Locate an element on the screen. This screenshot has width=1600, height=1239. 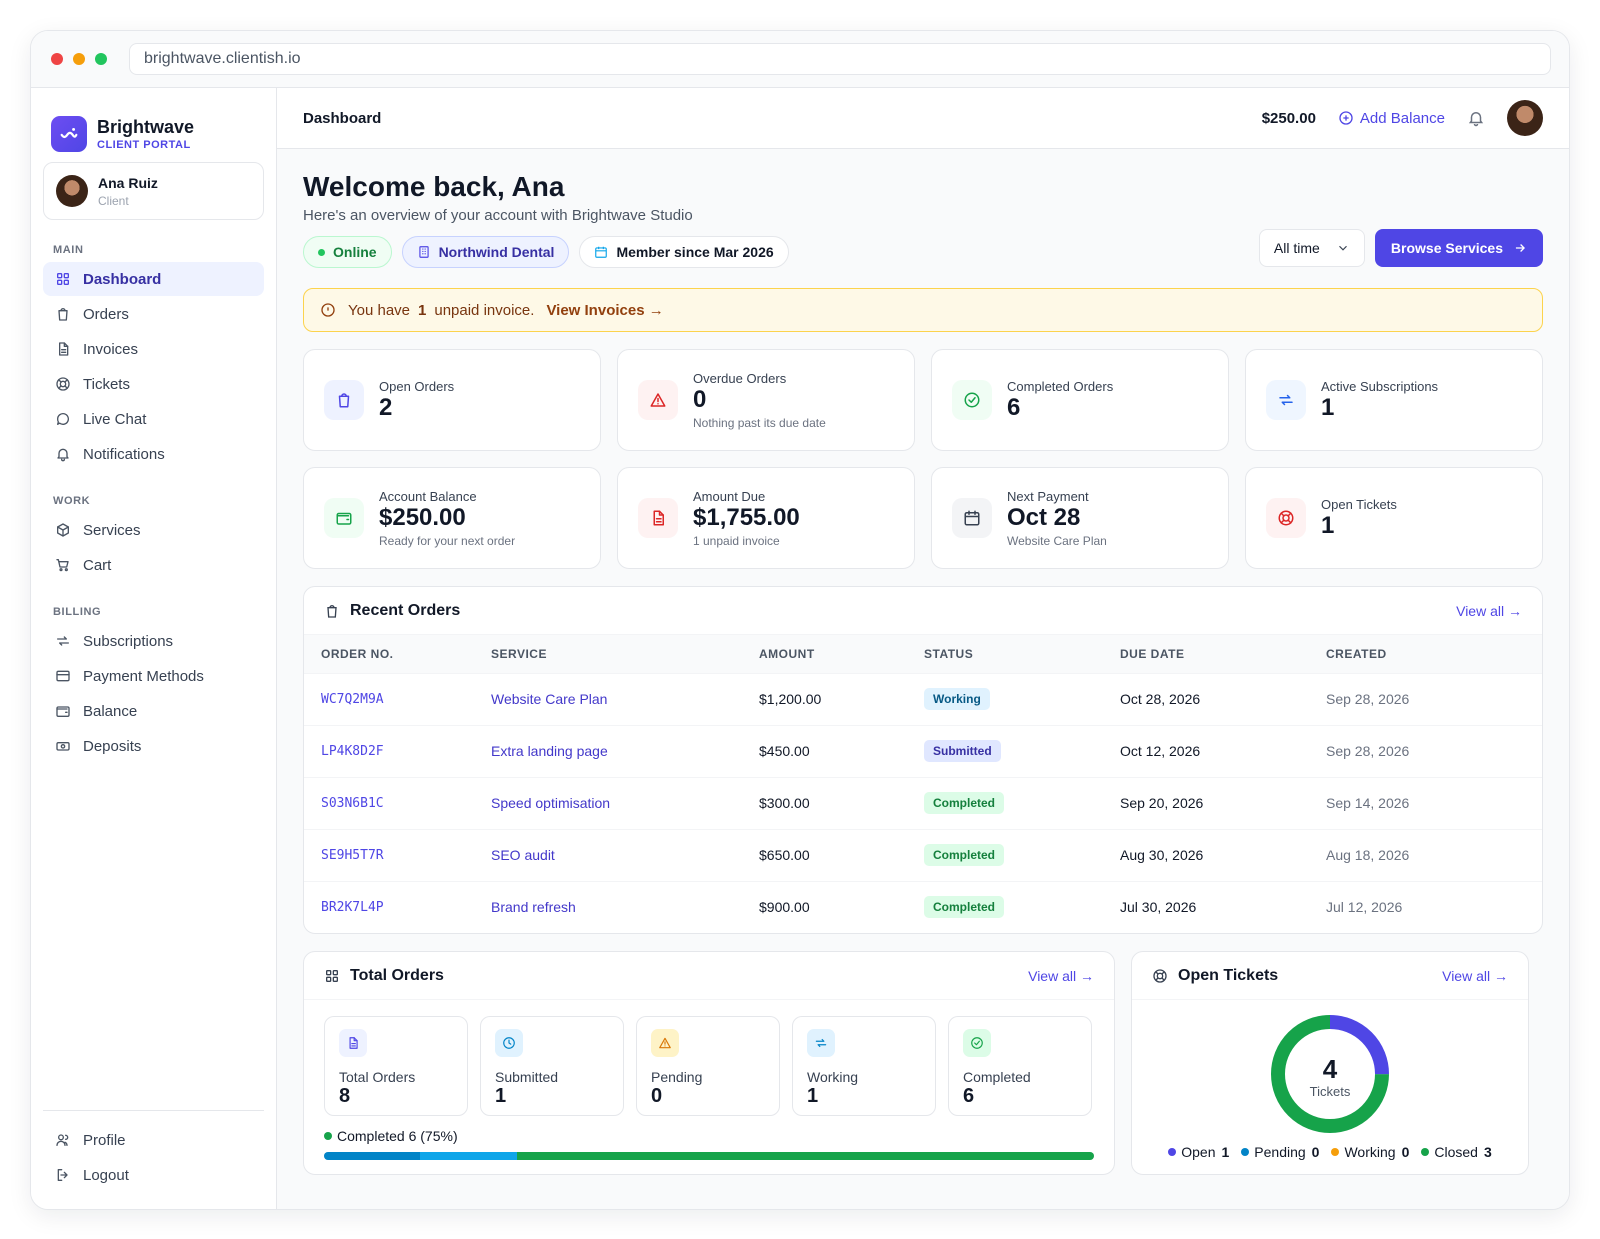
sidebar-item-balance: Balance is located at coordinates (153, 711).